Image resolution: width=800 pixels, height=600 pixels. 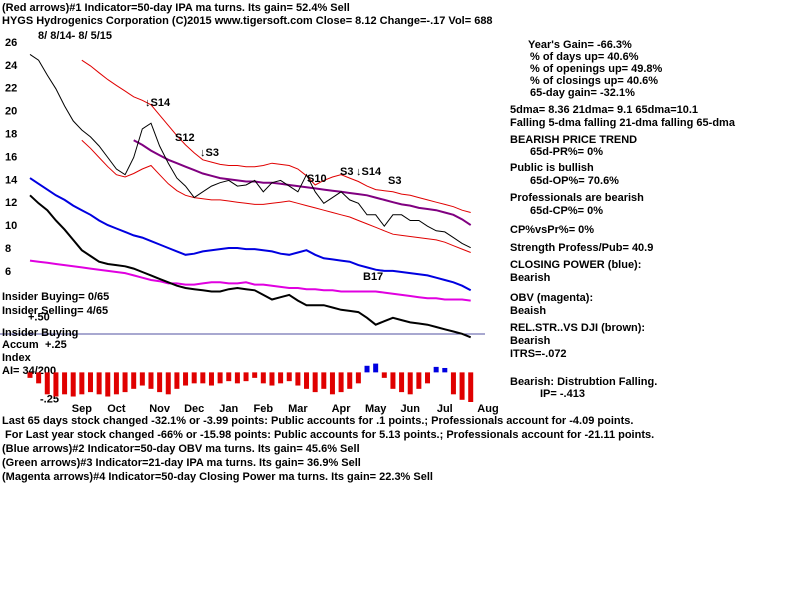 I want to click on side-note: Index, so click(x=17, y=358).